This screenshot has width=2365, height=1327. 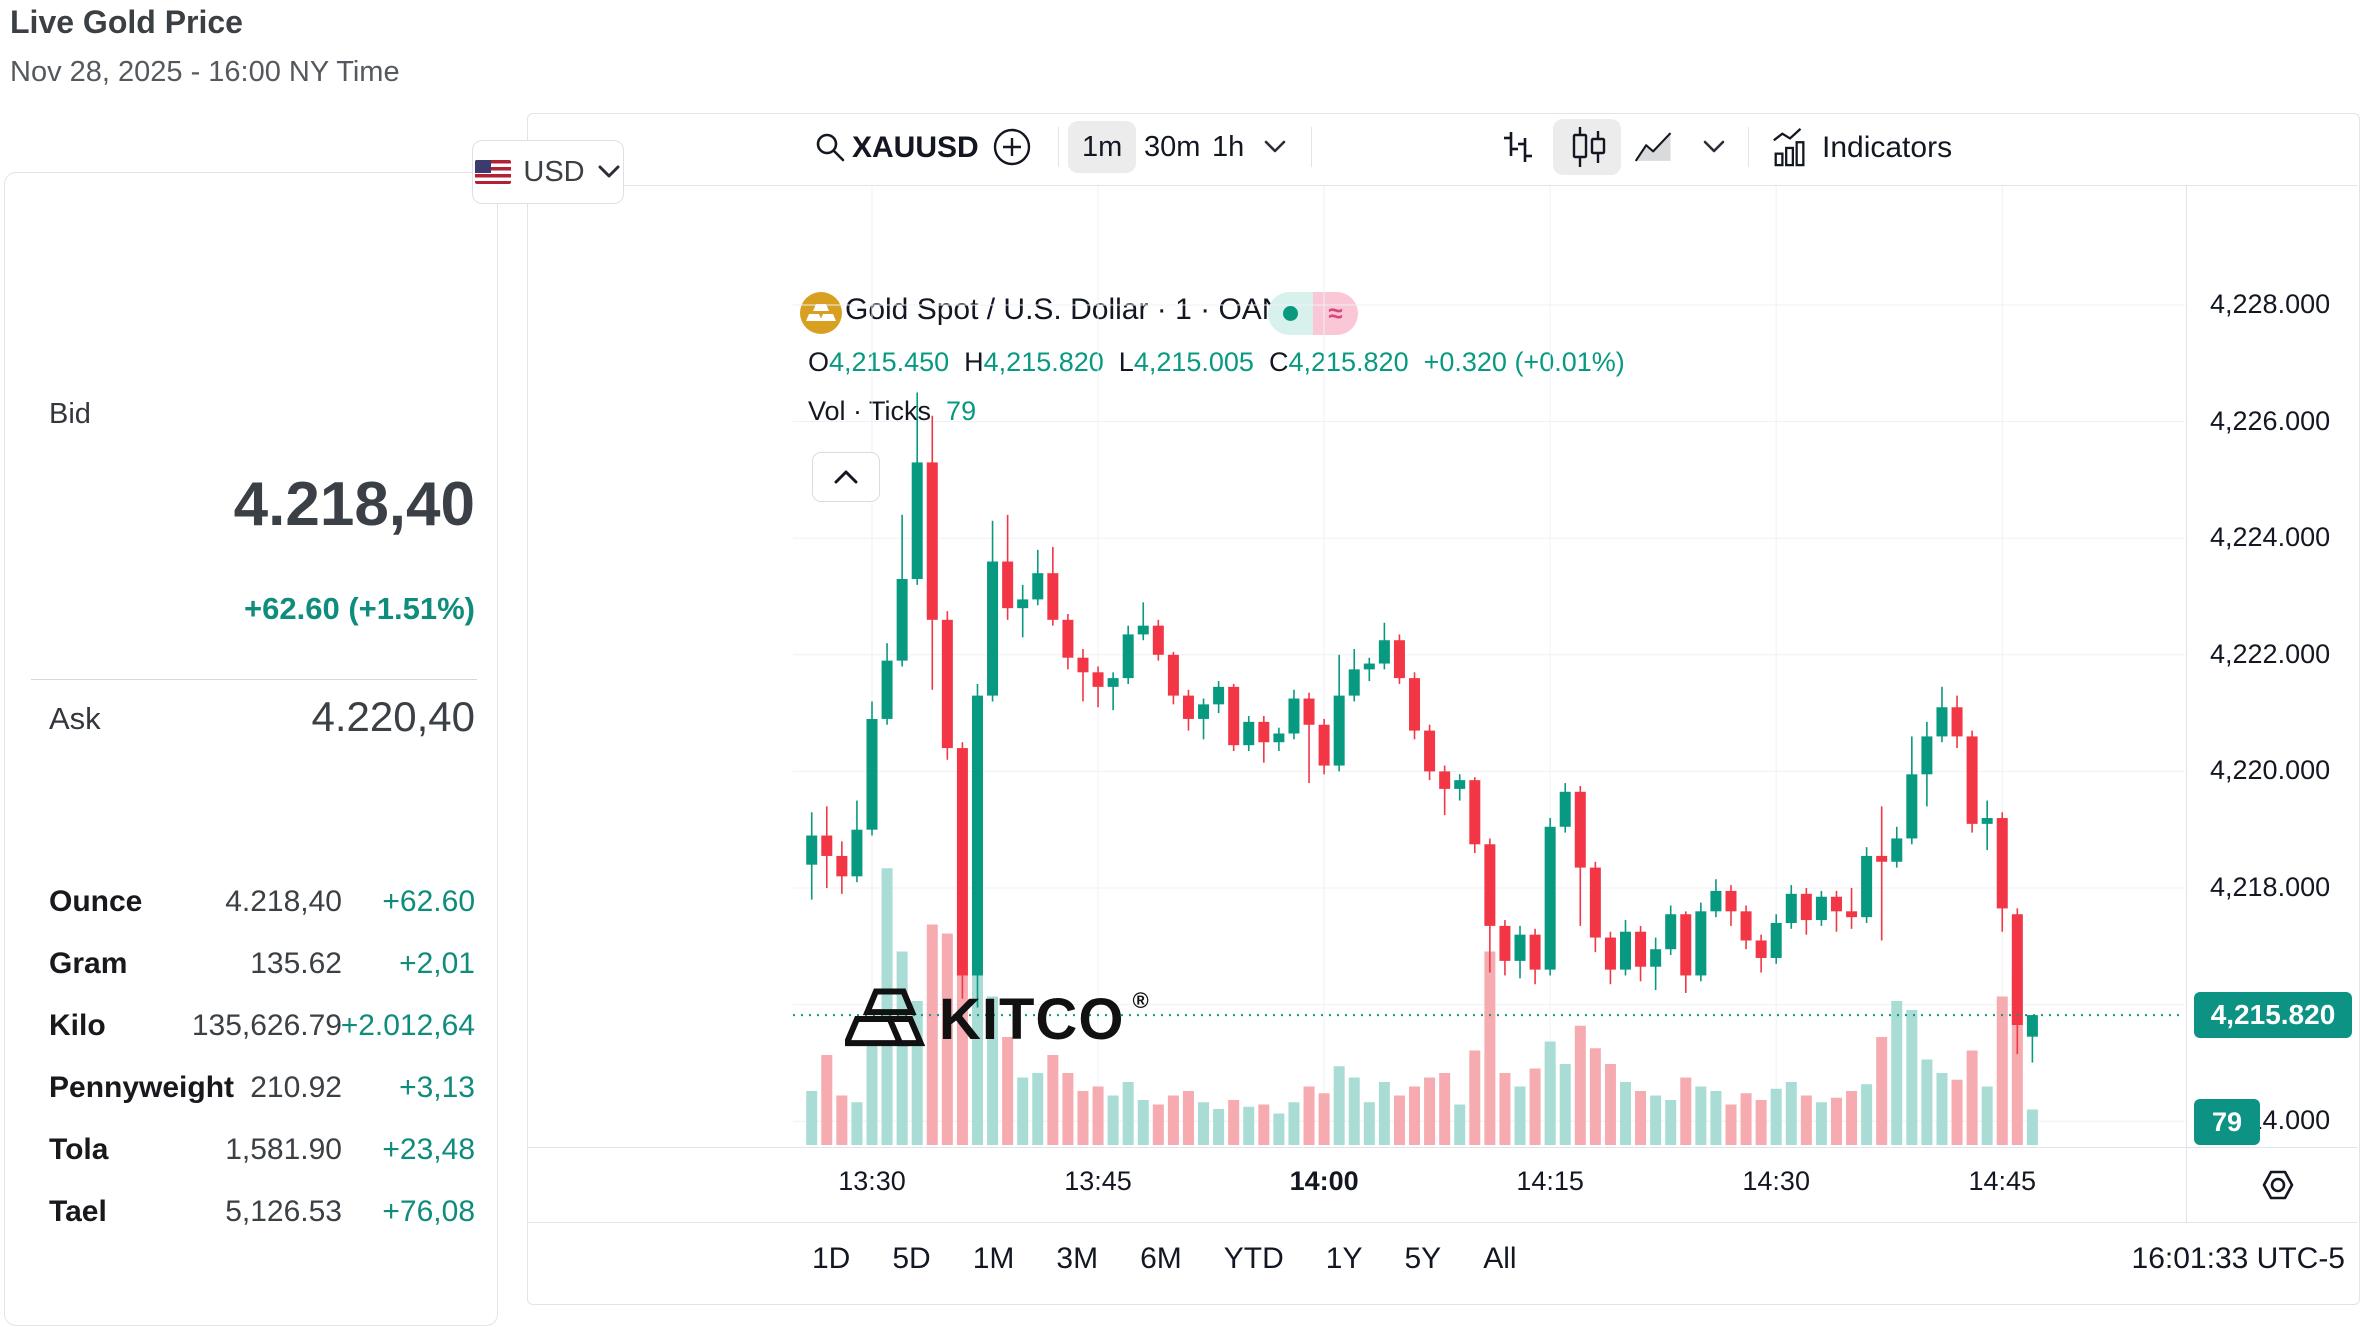 I want to click on range-button-ytd: YTD, so click(x=1253, y=1258).